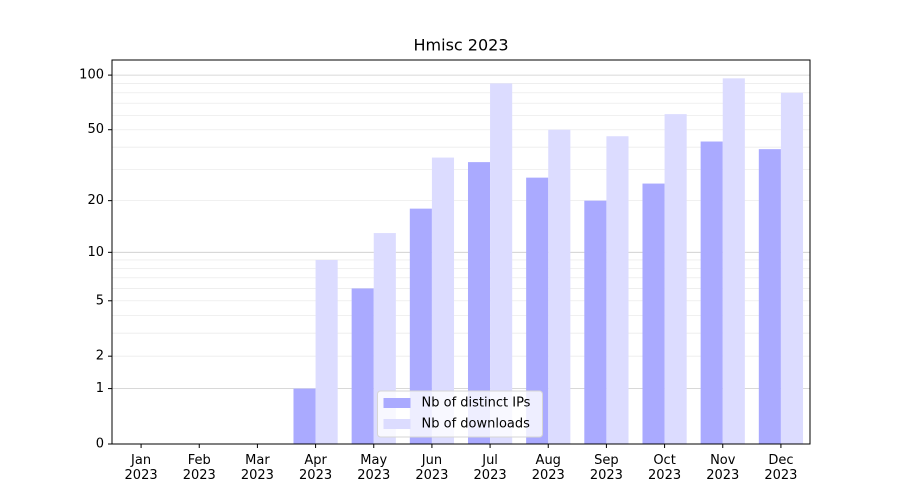 This screenshot has height=500, width=900. I want to click on x-tick-label: Aug 2023, so click(548, 468).